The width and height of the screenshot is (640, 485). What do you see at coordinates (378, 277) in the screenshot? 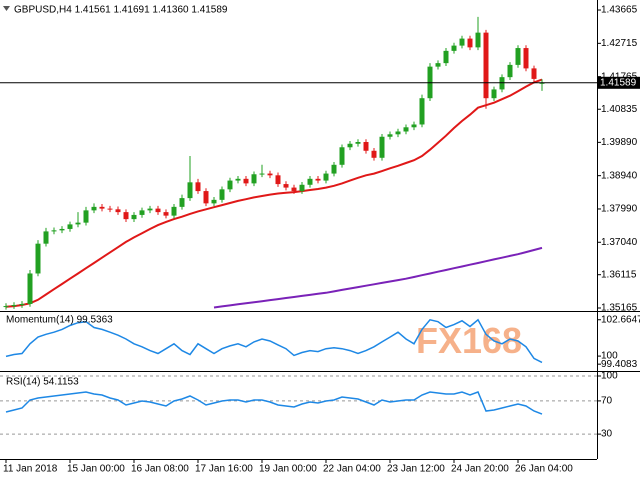
I see `moving-average-line` at bounding box center [378, 277].